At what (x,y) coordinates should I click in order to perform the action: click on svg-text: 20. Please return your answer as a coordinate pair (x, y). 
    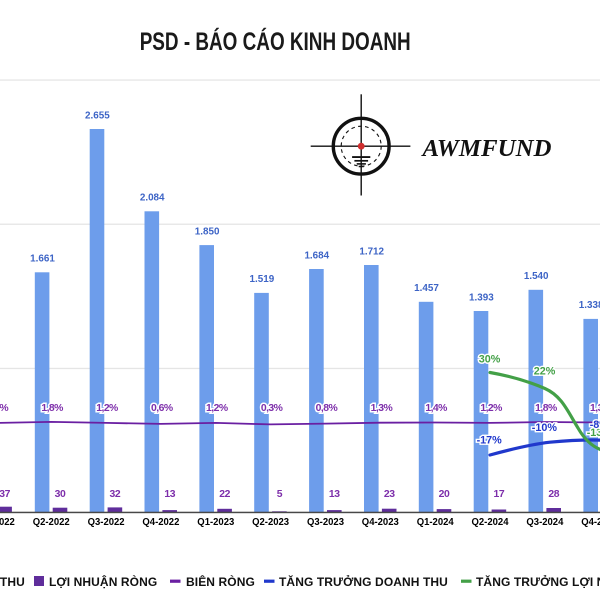
    Looking at the image, I should click on (444, 494).